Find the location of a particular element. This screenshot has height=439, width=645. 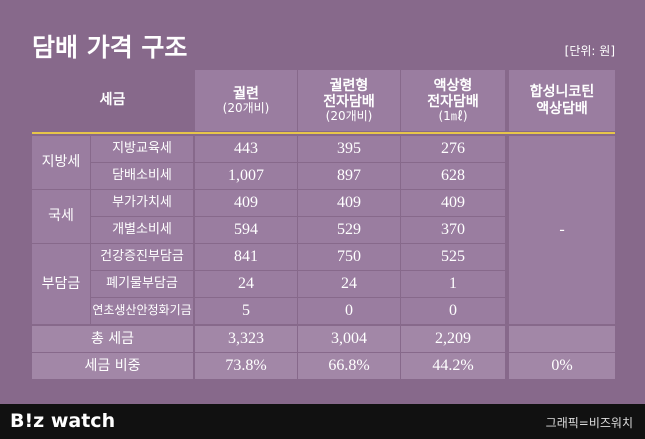

group-label: 국세 is located at coordinates (61, 216).